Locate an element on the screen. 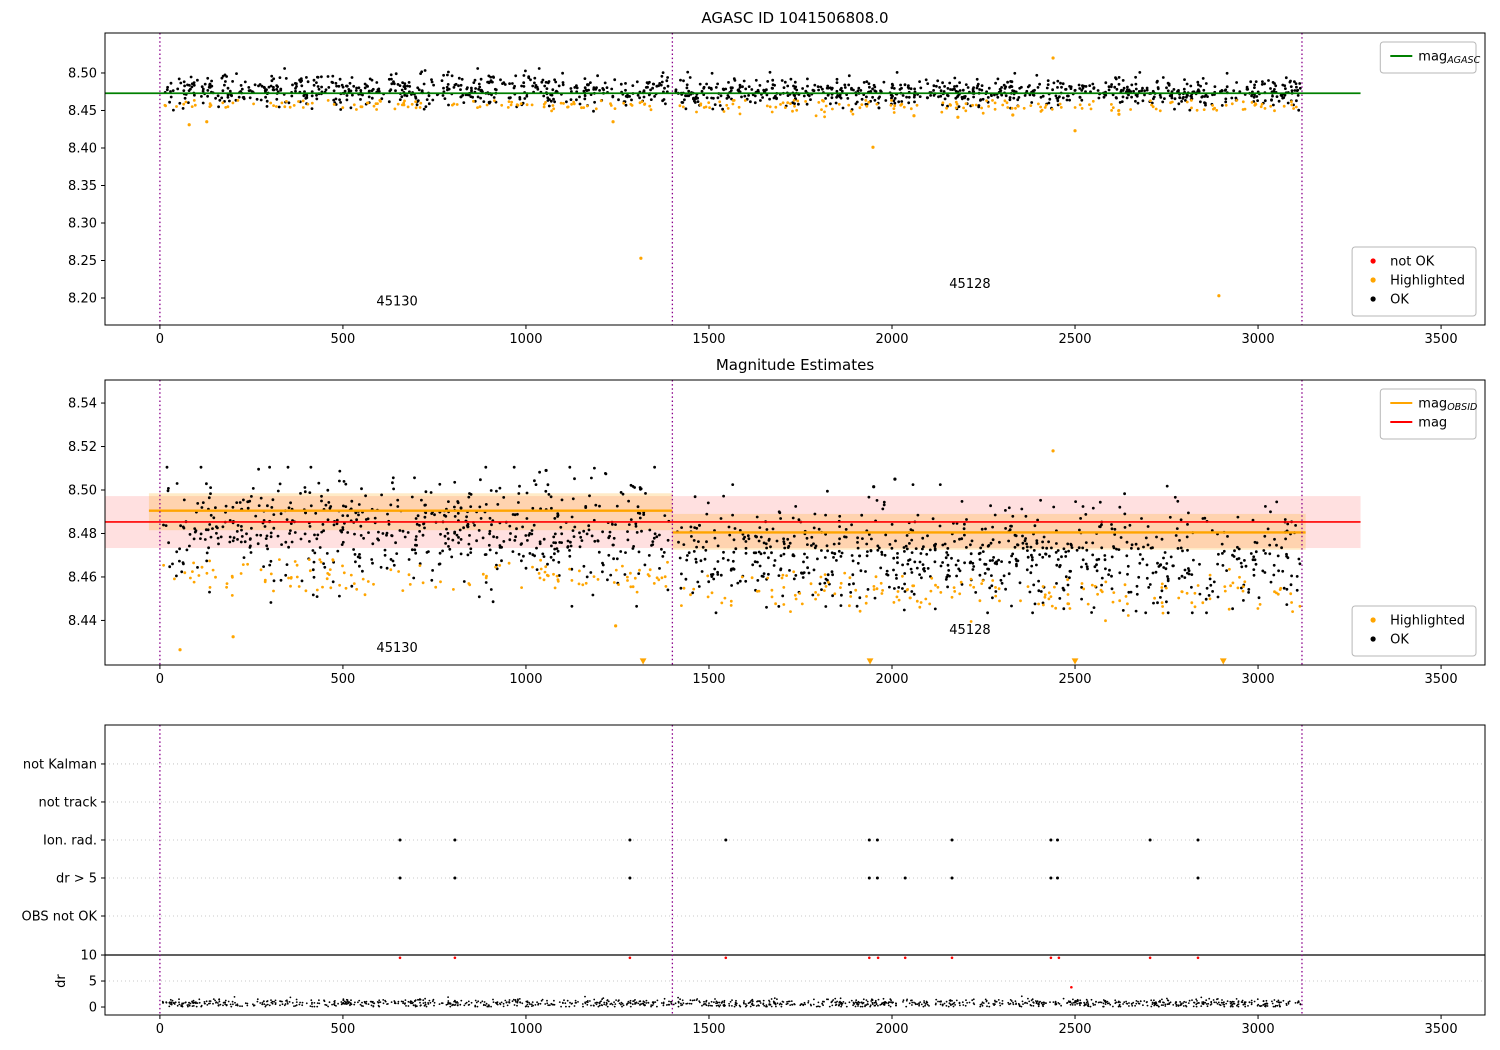 The image size is (1500, 1050). y-tick-label: 8.50 is located at coordinates (82, 73).